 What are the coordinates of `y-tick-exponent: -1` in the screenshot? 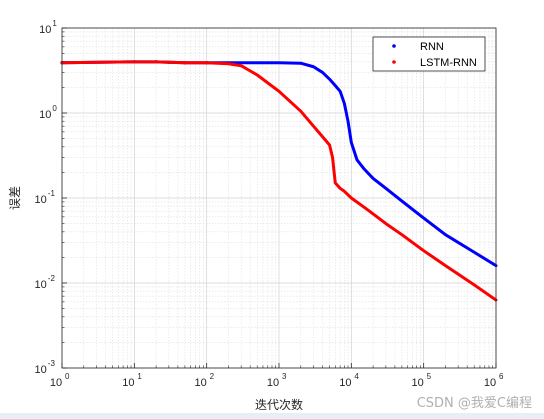 It's located at (52, 193).